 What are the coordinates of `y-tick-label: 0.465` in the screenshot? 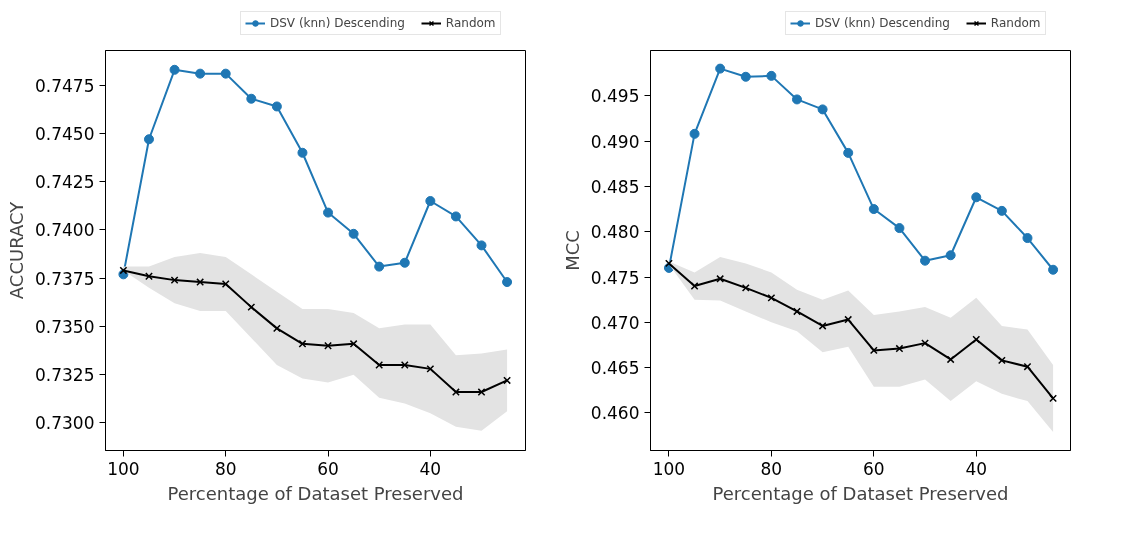 It's located at (615, 368).